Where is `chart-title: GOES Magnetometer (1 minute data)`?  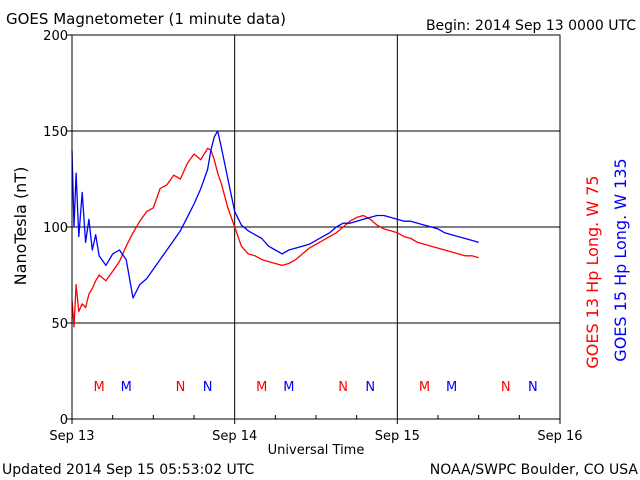 chart-title: GOES Magnetometer (1 minute data) is located at coordinates (146, 19).